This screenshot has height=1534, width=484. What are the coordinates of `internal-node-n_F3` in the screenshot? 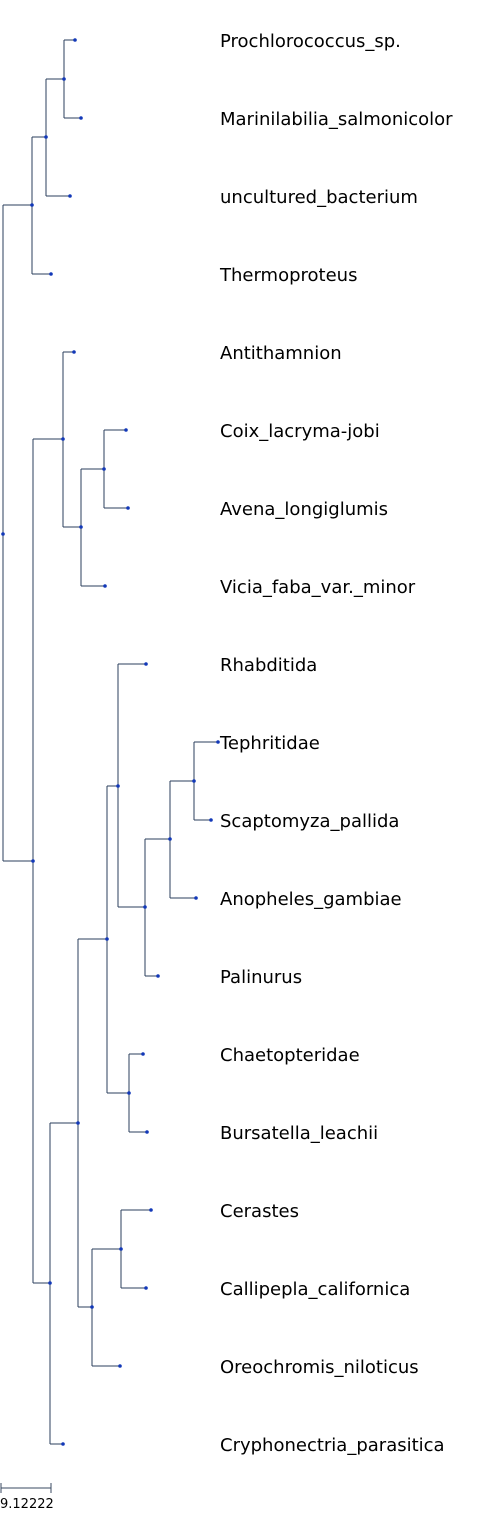 It's located at (194, 781).